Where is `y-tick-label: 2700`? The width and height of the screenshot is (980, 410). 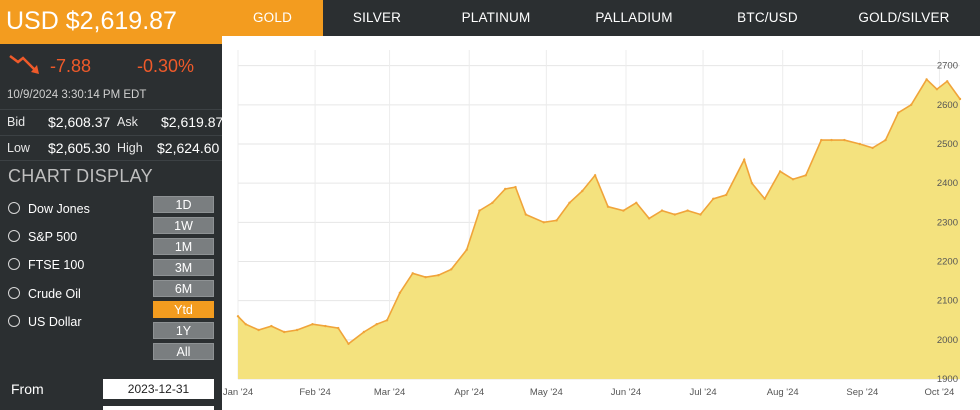
y-tick-label: 2700 is located at coordinates (947, 66).